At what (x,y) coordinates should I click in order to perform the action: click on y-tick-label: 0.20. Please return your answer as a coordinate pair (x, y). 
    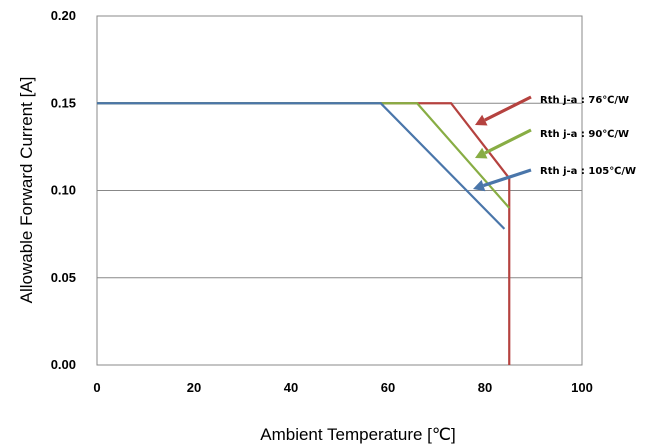
    Looking at the image, I should click on (63, 15).